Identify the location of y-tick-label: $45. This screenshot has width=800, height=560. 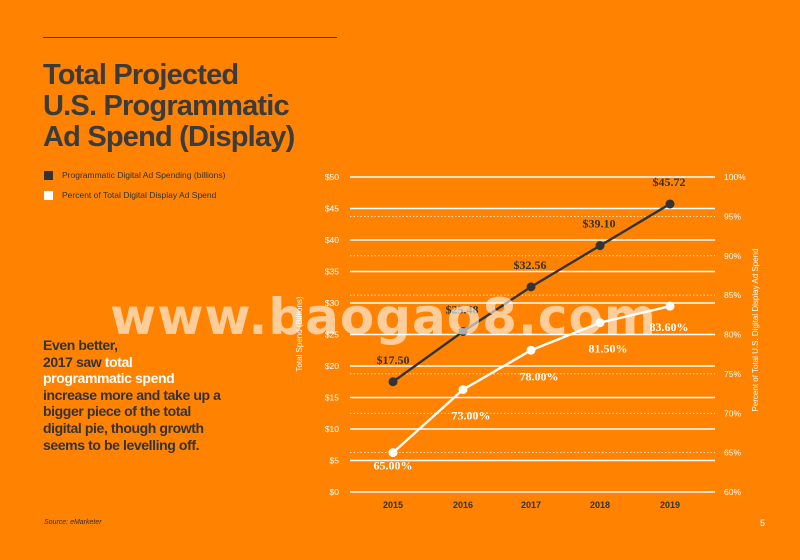
(332, 209).